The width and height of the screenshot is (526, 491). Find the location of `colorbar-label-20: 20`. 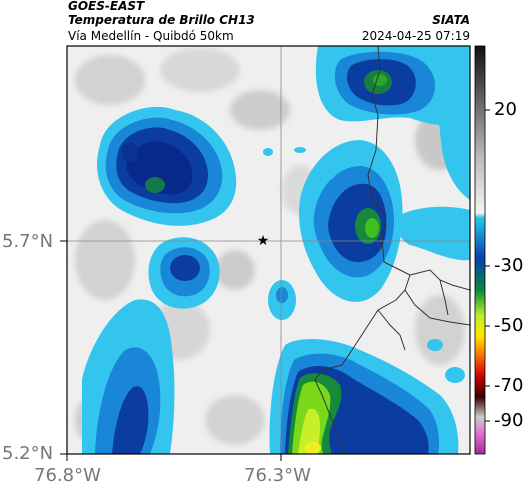

colorbar-label-20: 20 is located at coordinates (505, 109).